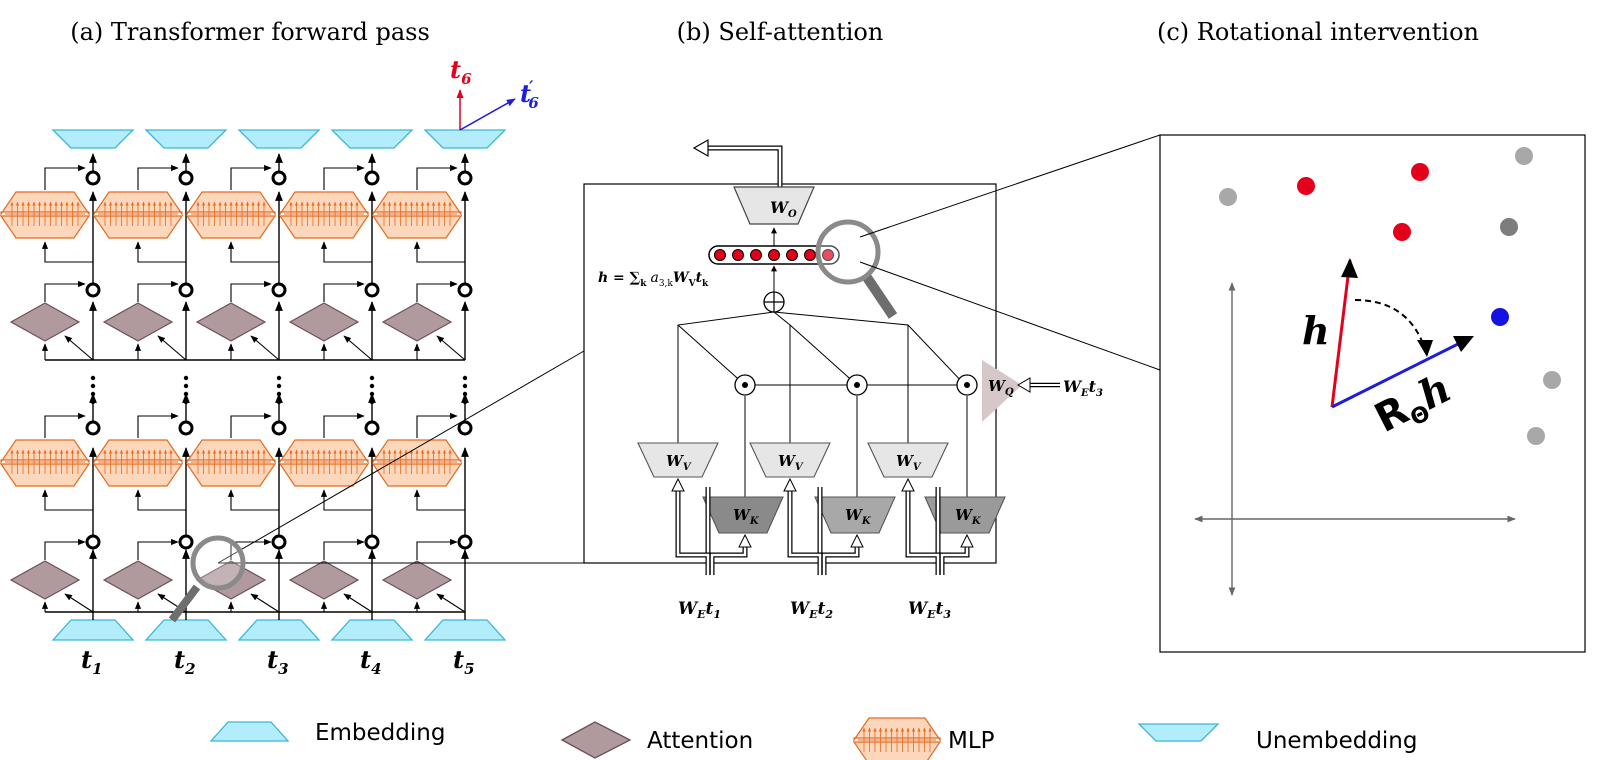 This screenshot has height=760, width=1611. What do you see at coordinates (1010, 316) in the screenshot?
I see `zoom-line-c-bottom` at bounding box center [1010, 316].